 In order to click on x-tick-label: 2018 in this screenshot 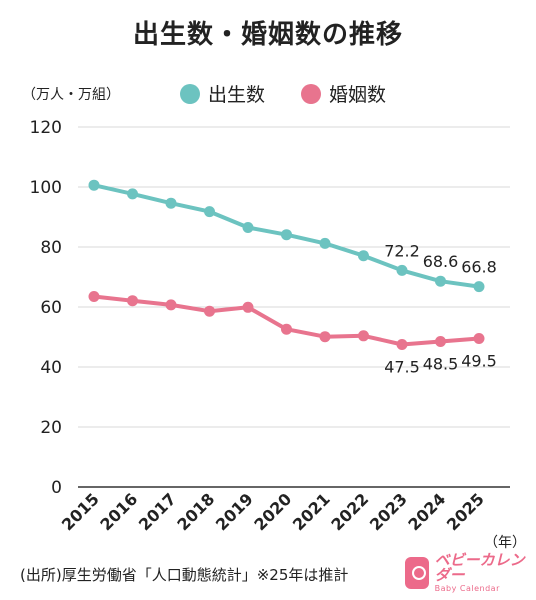, I will do `click(195, 511)`.